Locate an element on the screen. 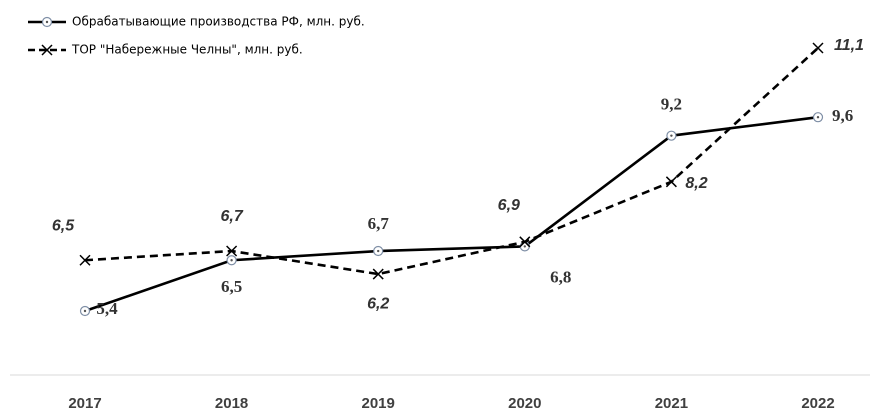 This screenshot has width=880, height=409. data-label: 6,8 is located at coordinates (560, 276).